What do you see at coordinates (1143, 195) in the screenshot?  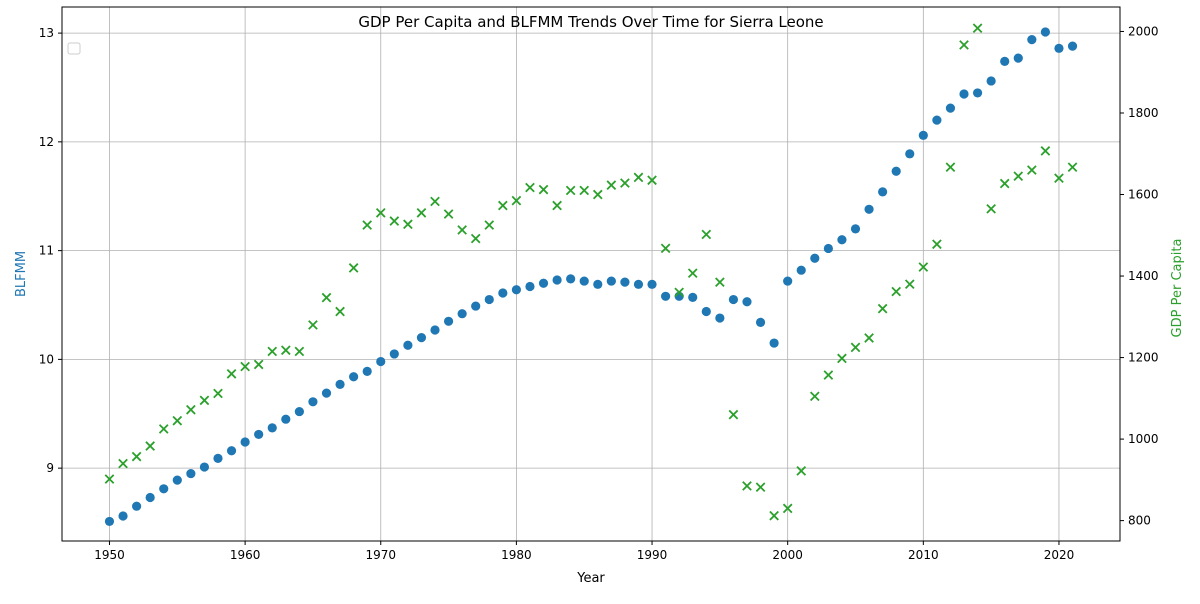 I see `y-right-tick-label: 1600` at bounding box center [1143, 195].